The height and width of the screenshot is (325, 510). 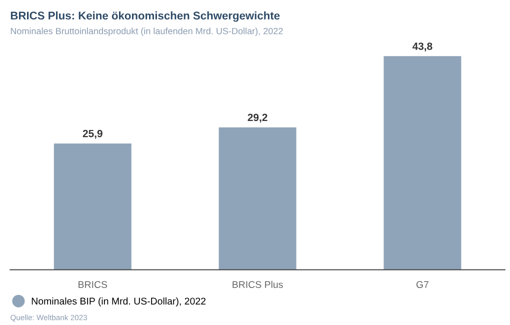 I want to click on legend-label: Nominales BIP (in Mrd. US-Dollar), 2022, so click(x=119, y=301).